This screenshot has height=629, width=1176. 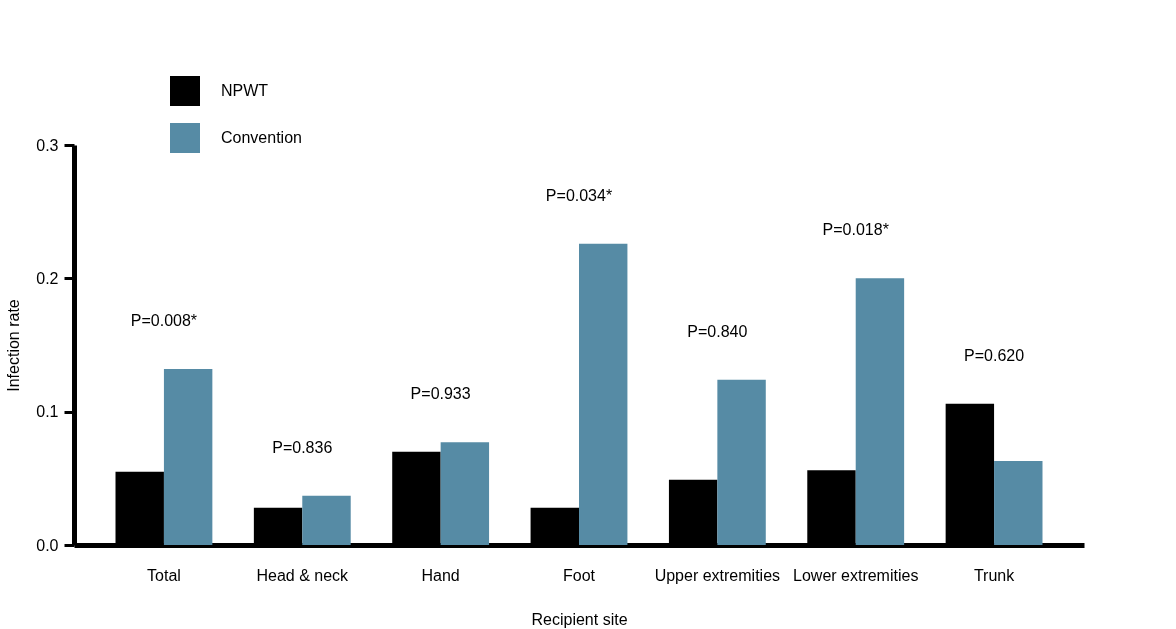 What do you see at coordinates (302, 447) in the screenshot?
I see `annotation: P=0.836` at bounding box center [302, 447].